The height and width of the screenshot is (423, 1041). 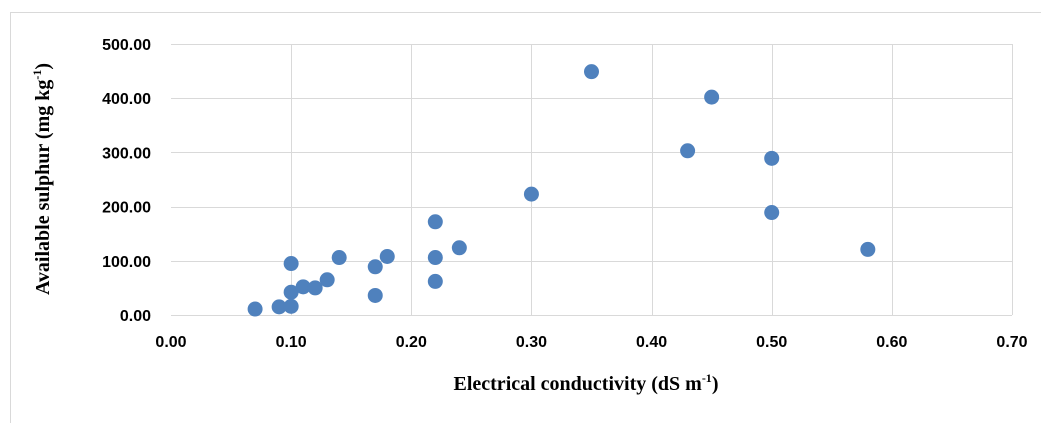 I want to click on x-tick-label: 0.60, so click(x=891, y=342).